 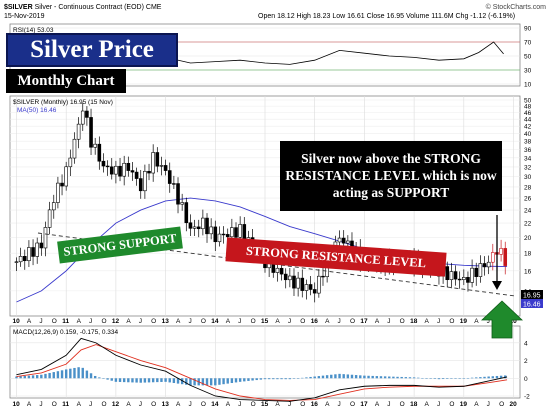 What do you see at coordinates (140, 321) in the screenshot?
I see `x-tick-label: J` at bounding box center [140, 321].